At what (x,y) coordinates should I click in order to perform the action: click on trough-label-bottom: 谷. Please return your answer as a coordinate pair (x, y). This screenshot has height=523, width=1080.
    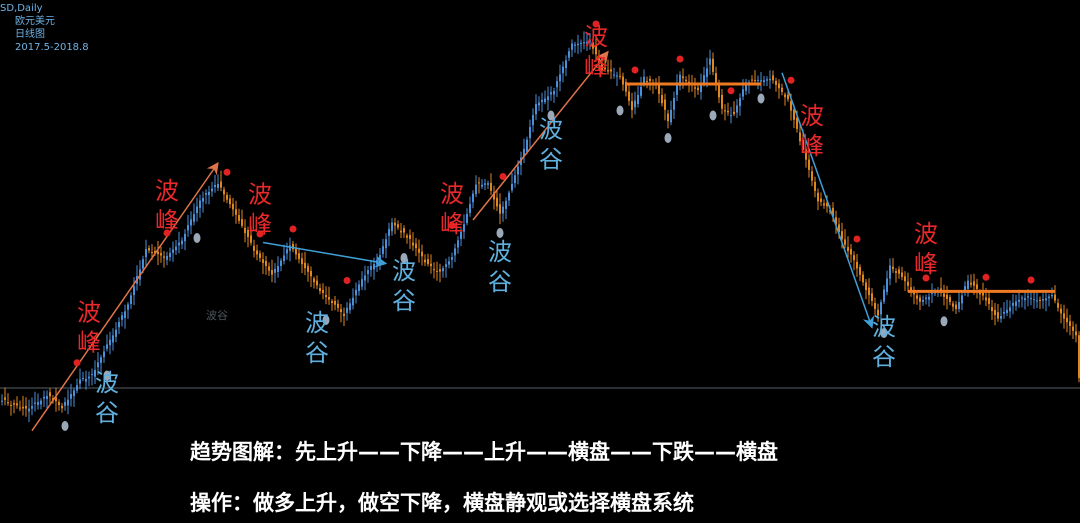
    Looking at the image, I should click on (317, 353).